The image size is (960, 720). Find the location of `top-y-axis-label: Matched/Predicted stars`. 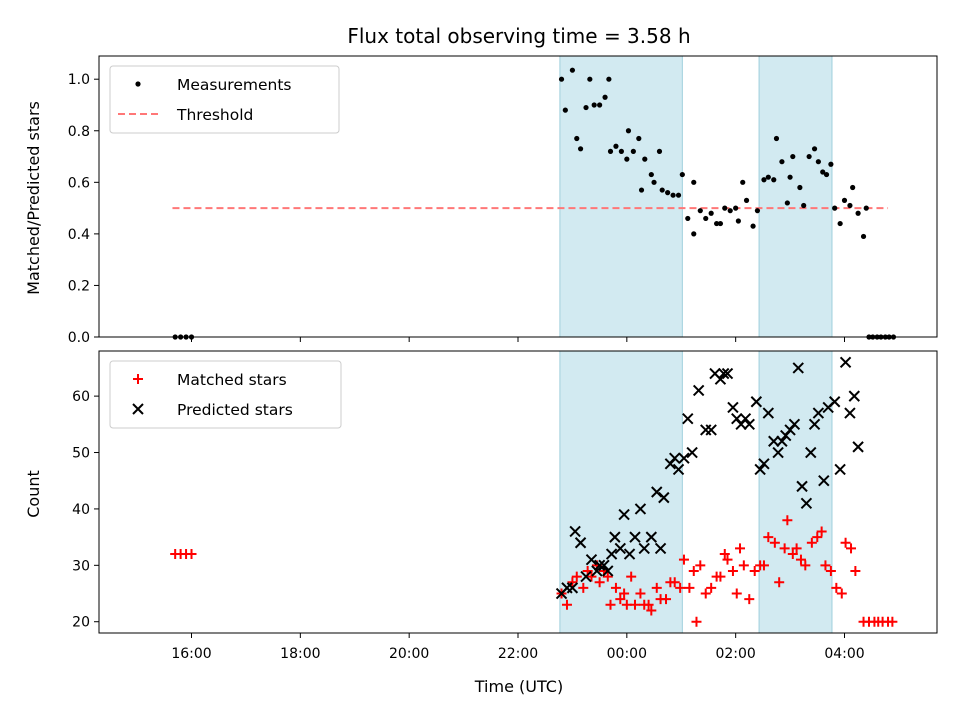

top-y-axis-label: Matched/Predicted stars is located at coordinates (33, 198).